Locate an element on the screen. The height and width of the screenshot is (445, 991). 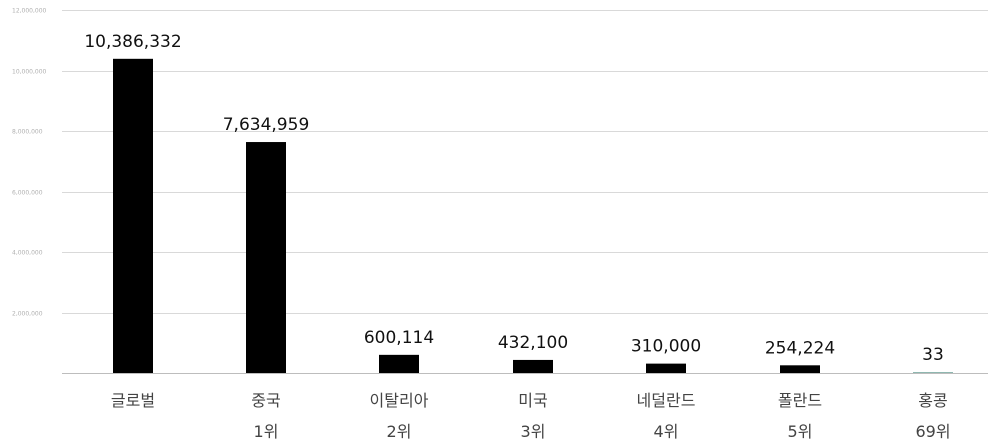
value-label: 310,000 is located at coordinates (666, 347).